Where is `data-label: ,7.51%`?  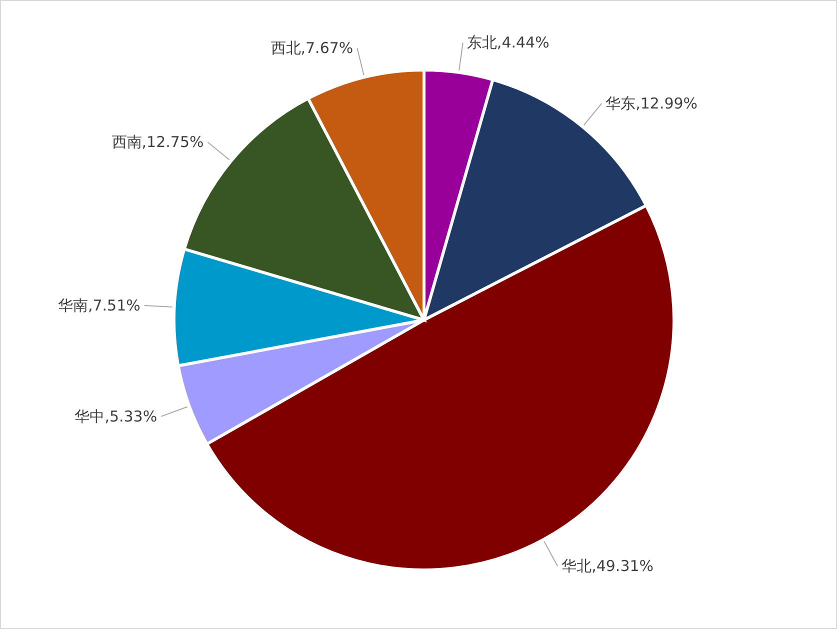 data-label: ,7.51% is located at coordinates (114, 305).